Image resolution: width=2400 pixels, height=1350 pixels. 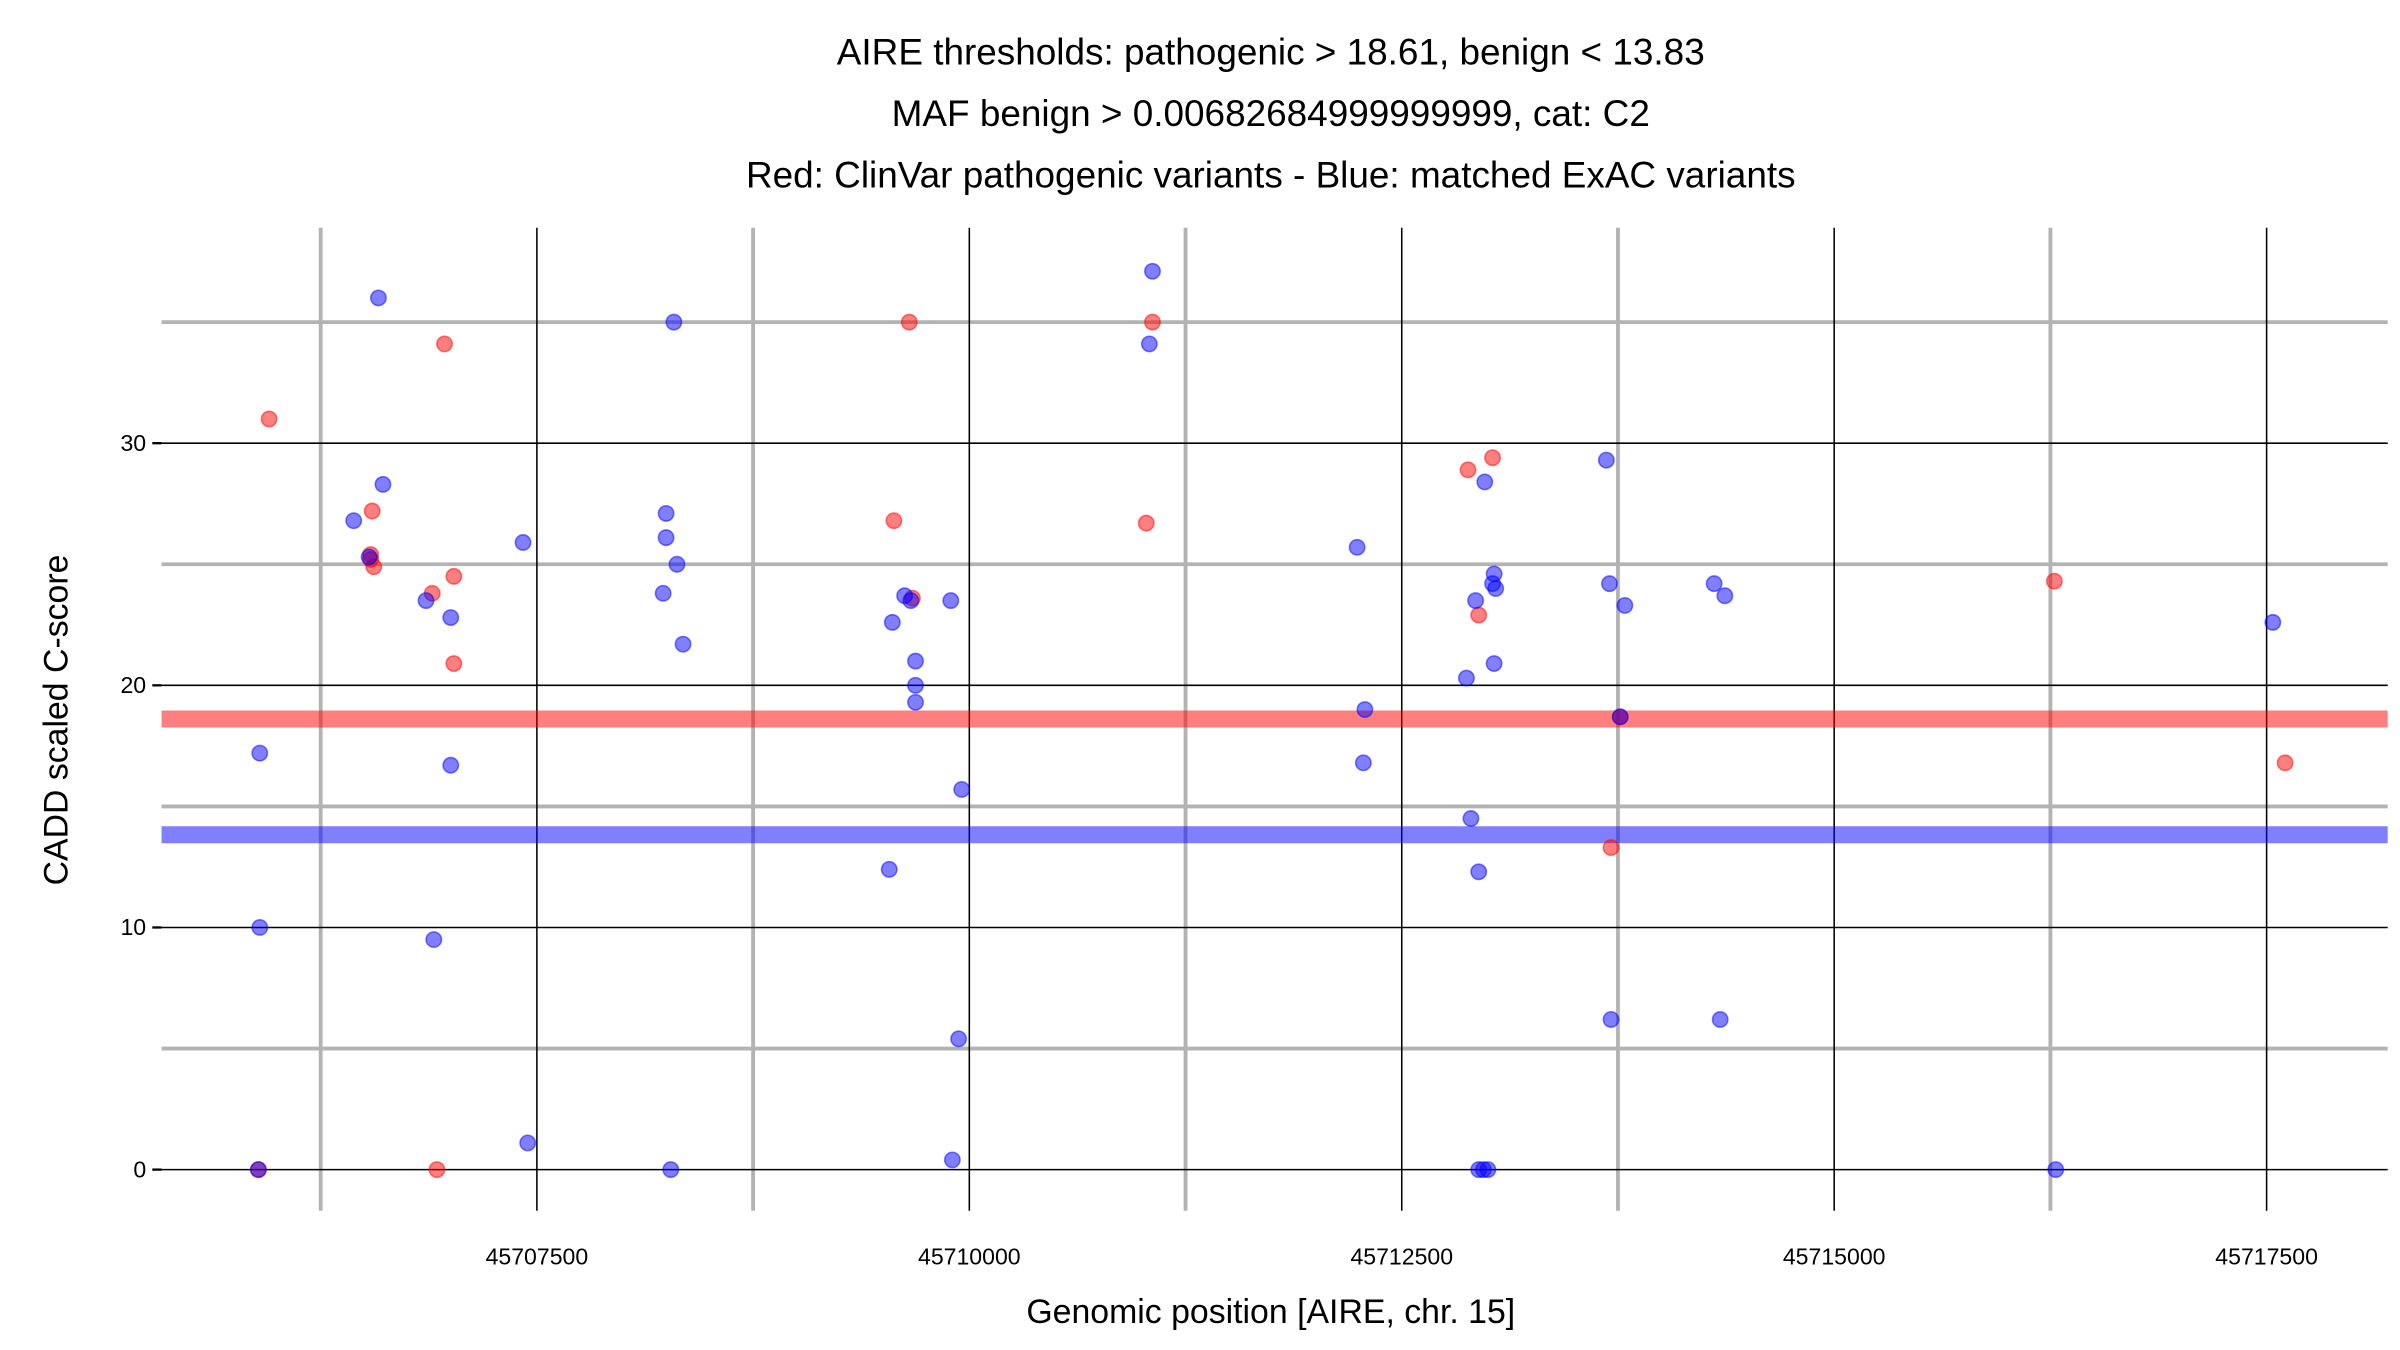 What do you see at coordinates (133, 443) in the screenshot?
I see `y-tick-label: 30` at bounding box center [133, 443].